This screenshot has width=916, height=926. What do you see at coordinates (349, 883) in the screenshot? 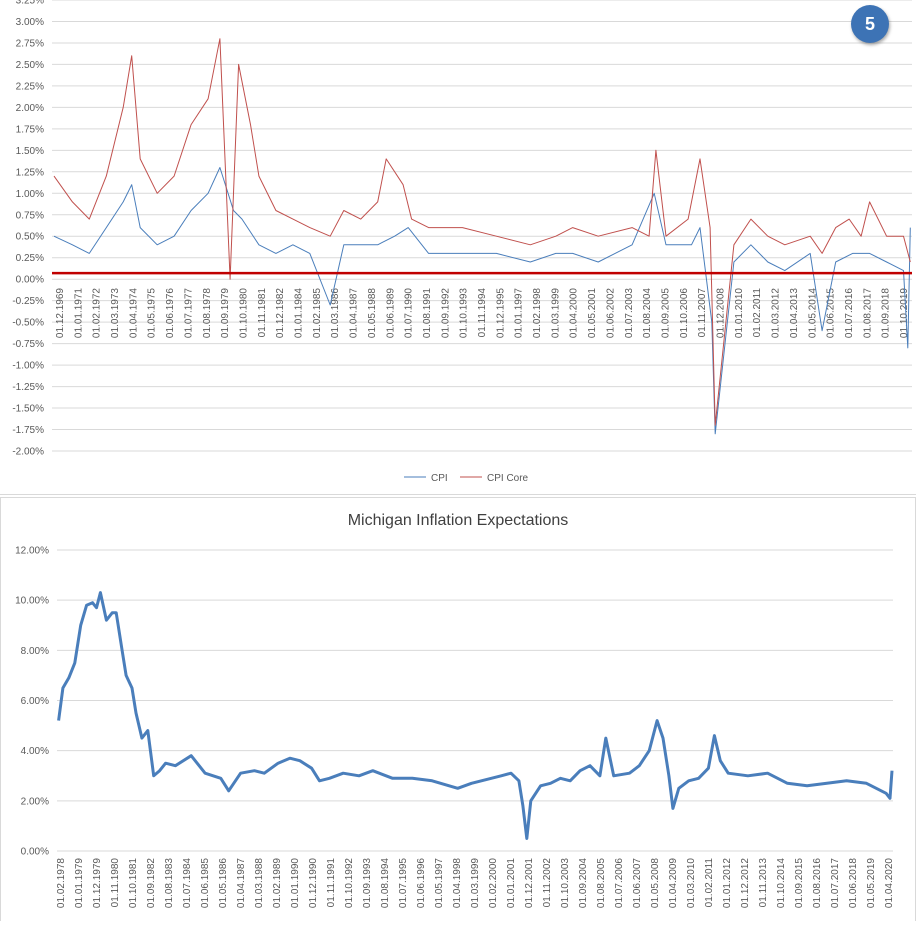
I see `x-tick-label: 01.10.1992` at bounding box center [349, 883].